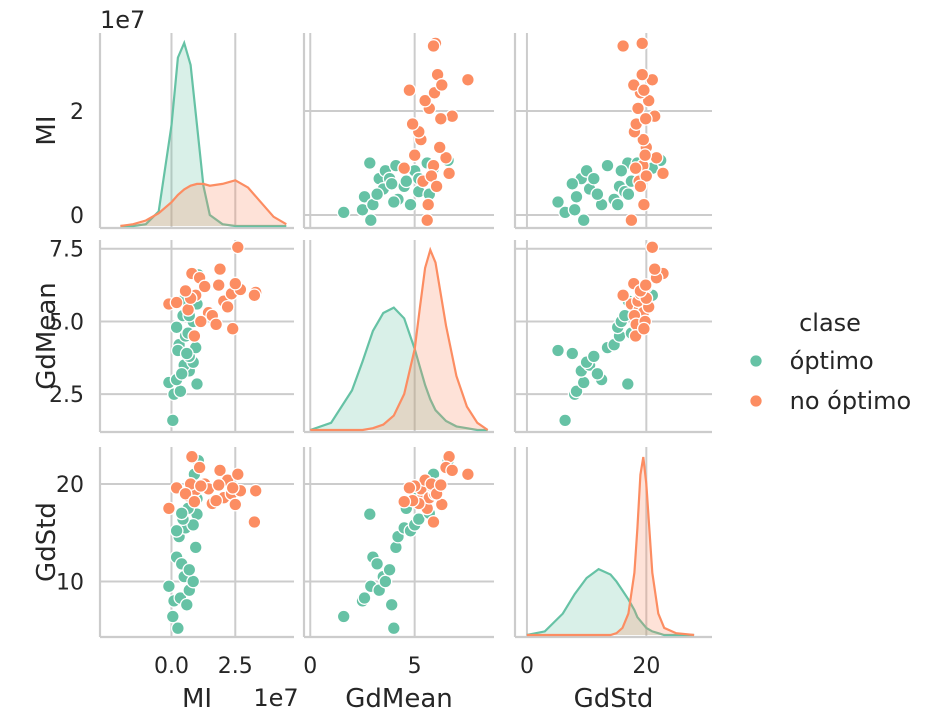 This screenshot has width=951, height=725. I want to click on kde-line-gdmean-optimo, so click(398, 369).